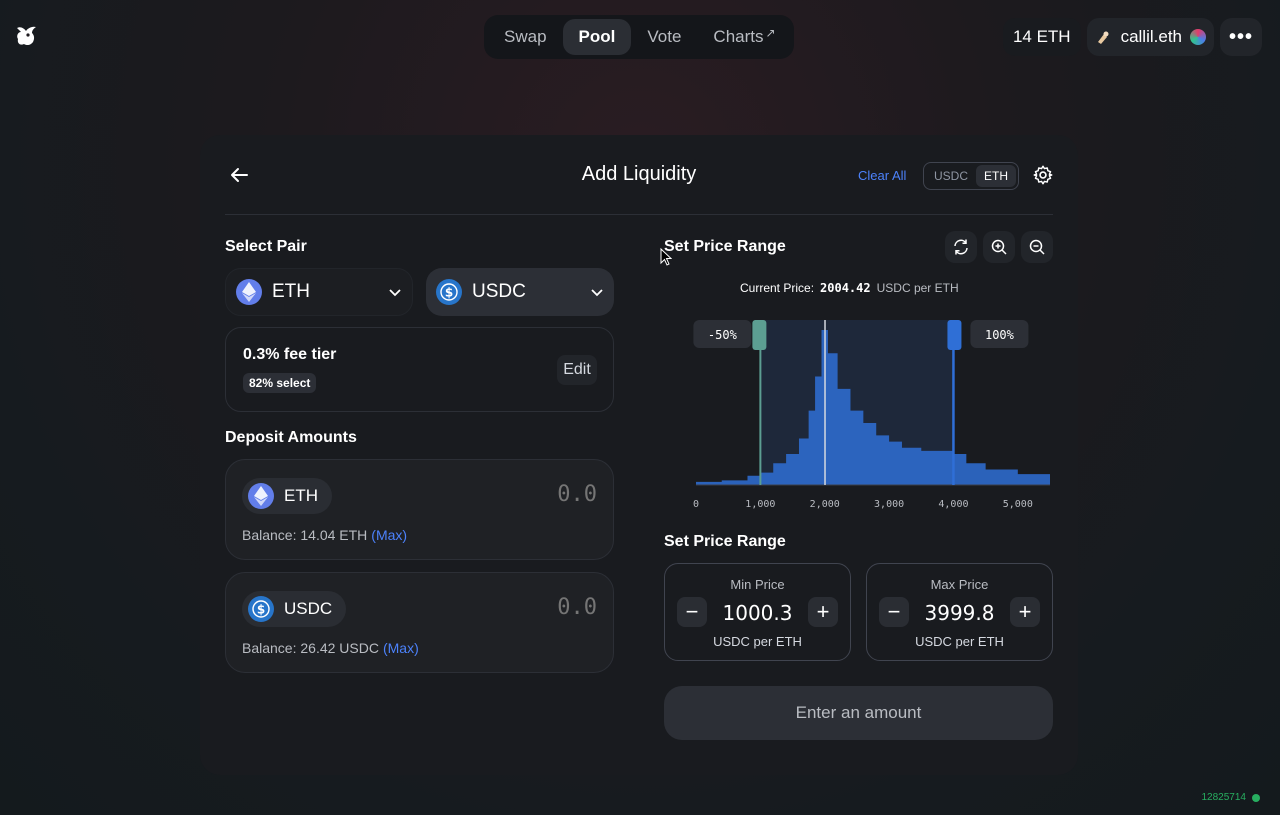  Describe the element at coordinates (692, 612) in the screenshot. I see `min-price-decrement-button: −` at that location.